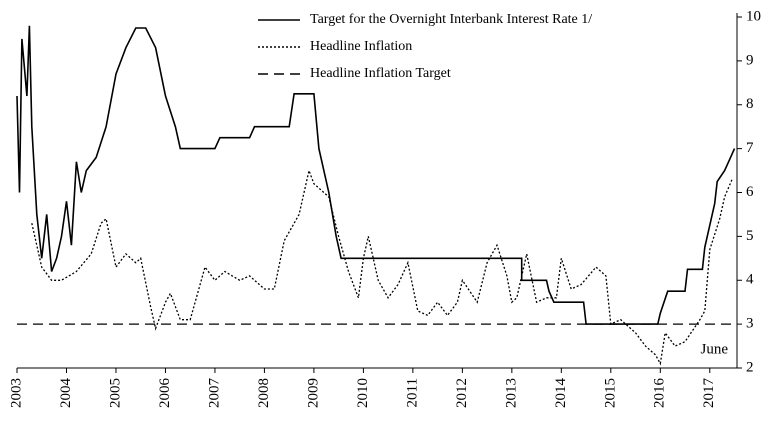 The width and height of the screenshot is (781, 425). I want to click on x-tick-label: 2010, so click(363, 393).